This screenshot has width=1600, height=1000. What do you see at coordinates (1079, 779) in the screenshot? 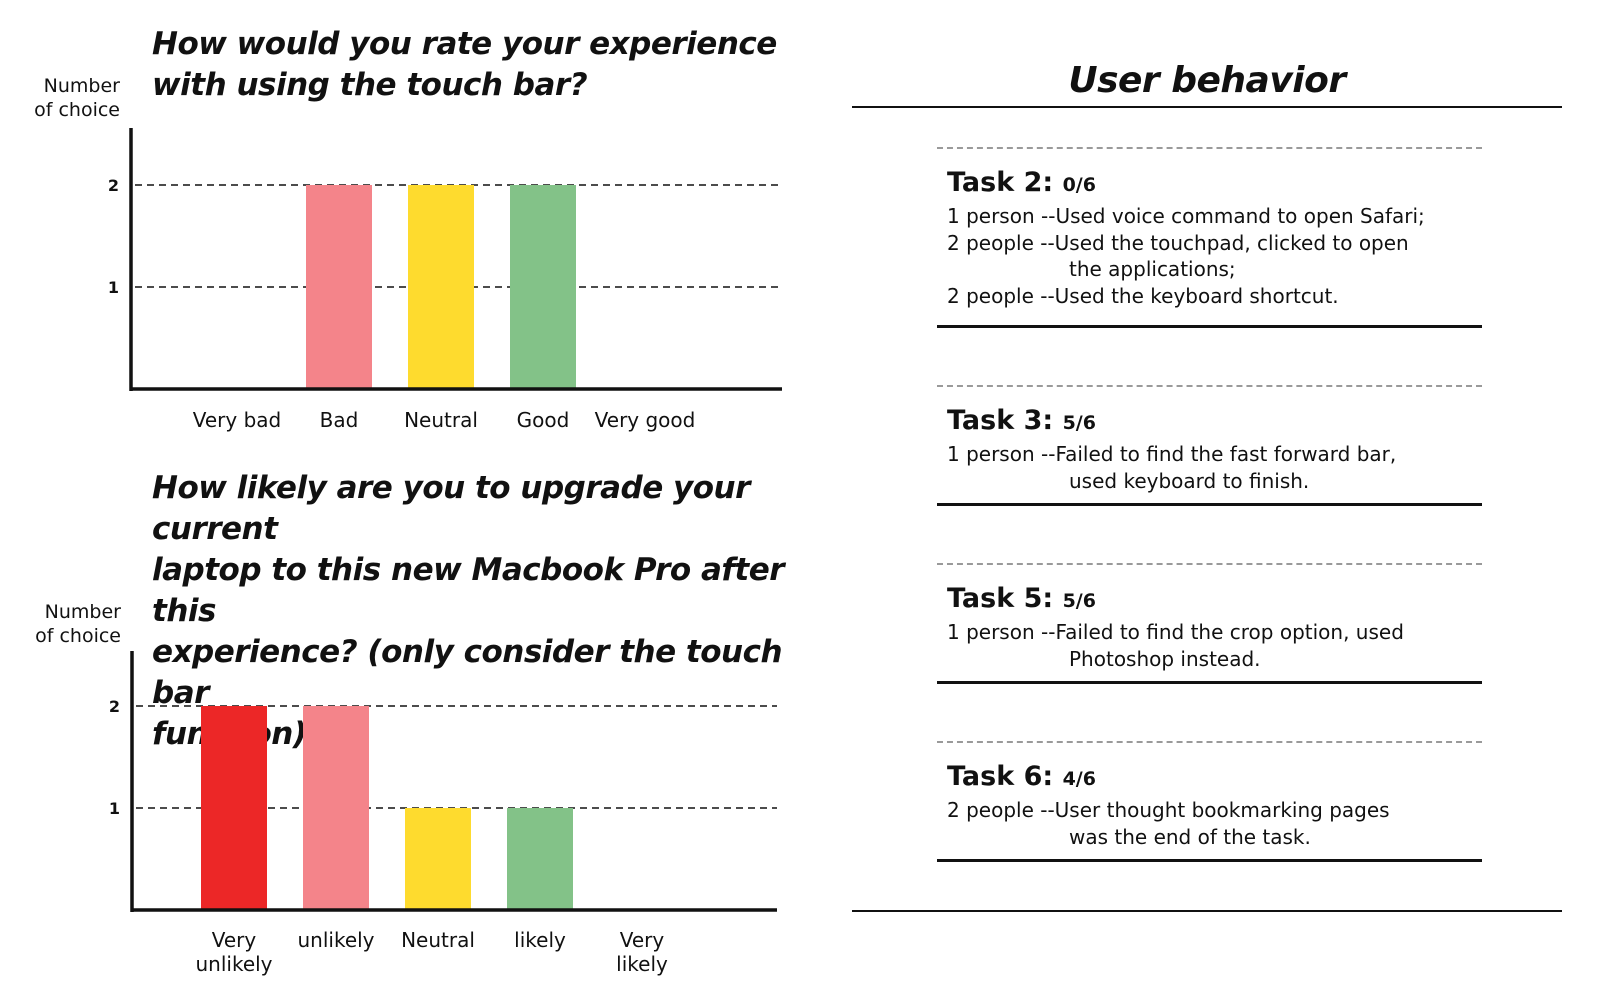
I see `task-score: 4/6` at bounding box center [1079, 779].